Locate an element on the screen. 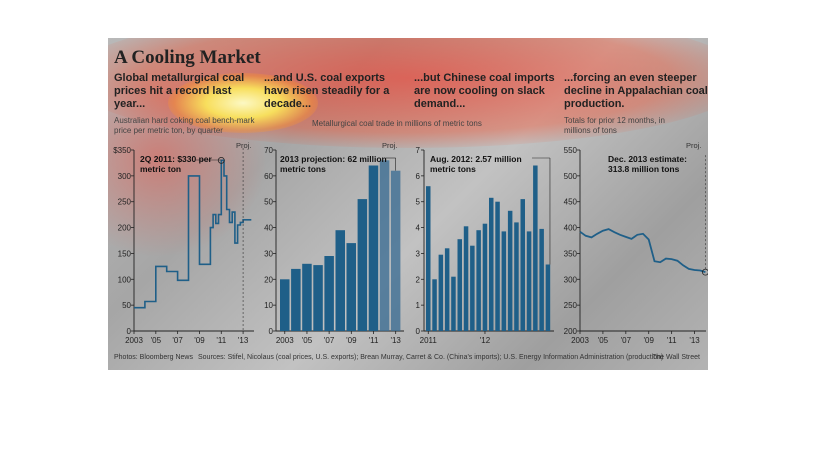 Image resolution: width=816 pixels, height=464 pixels. x-tick-label-0-1: '05 is located at coordinates (156, 340).